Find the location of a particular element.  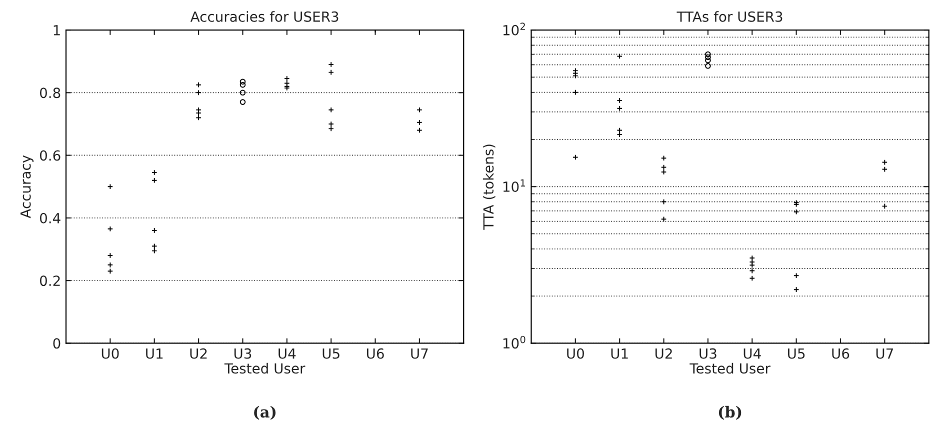

y-tick-label: 10$^{1}$ is located at coordinates (514, 185).